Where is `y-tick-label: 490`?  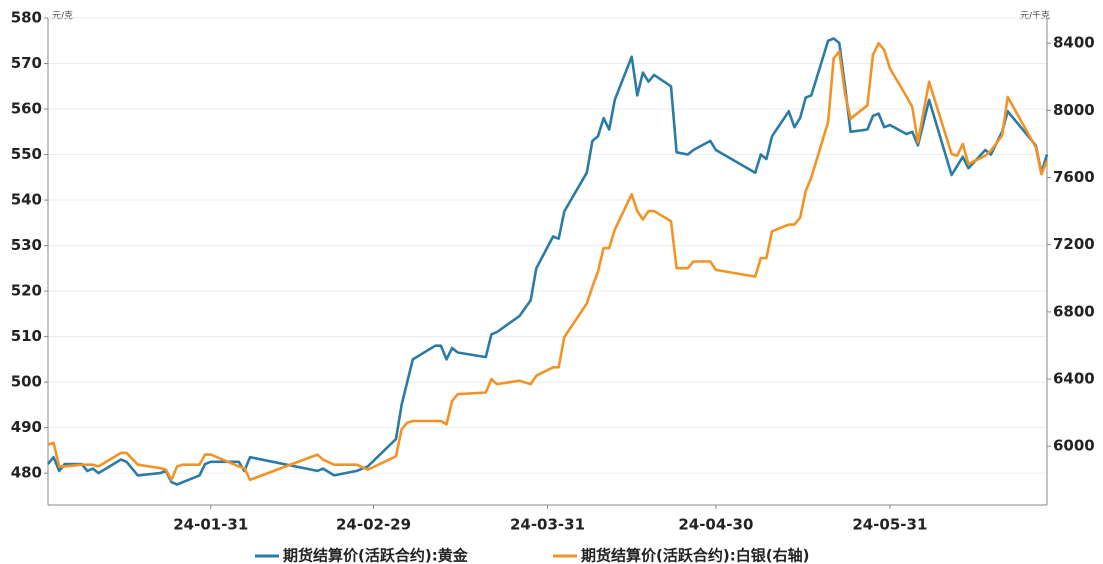
y-tick-label: 490 is located at coordinates (26, 427).